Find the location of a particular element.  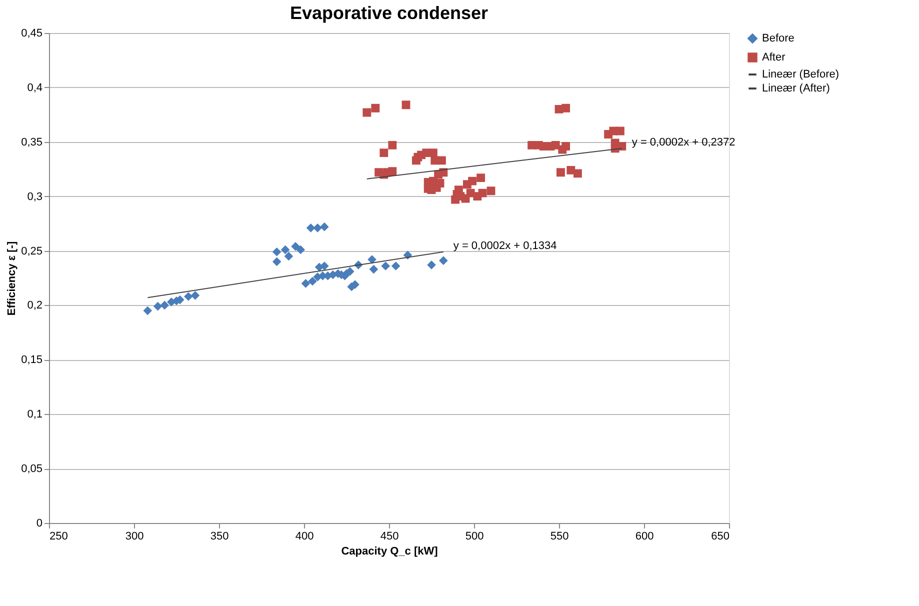

x-tick-label: 600 is located at coordinates (644, 536).